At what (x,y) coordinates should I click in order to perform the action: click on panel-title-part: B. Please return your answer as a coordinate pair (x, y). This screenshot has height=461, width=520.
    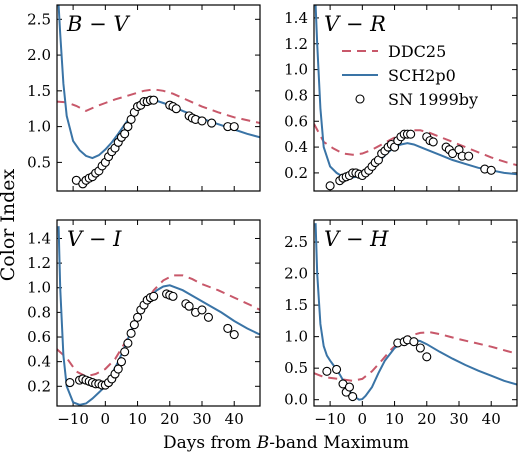
    Looking at the image, I should click on (74, 24).